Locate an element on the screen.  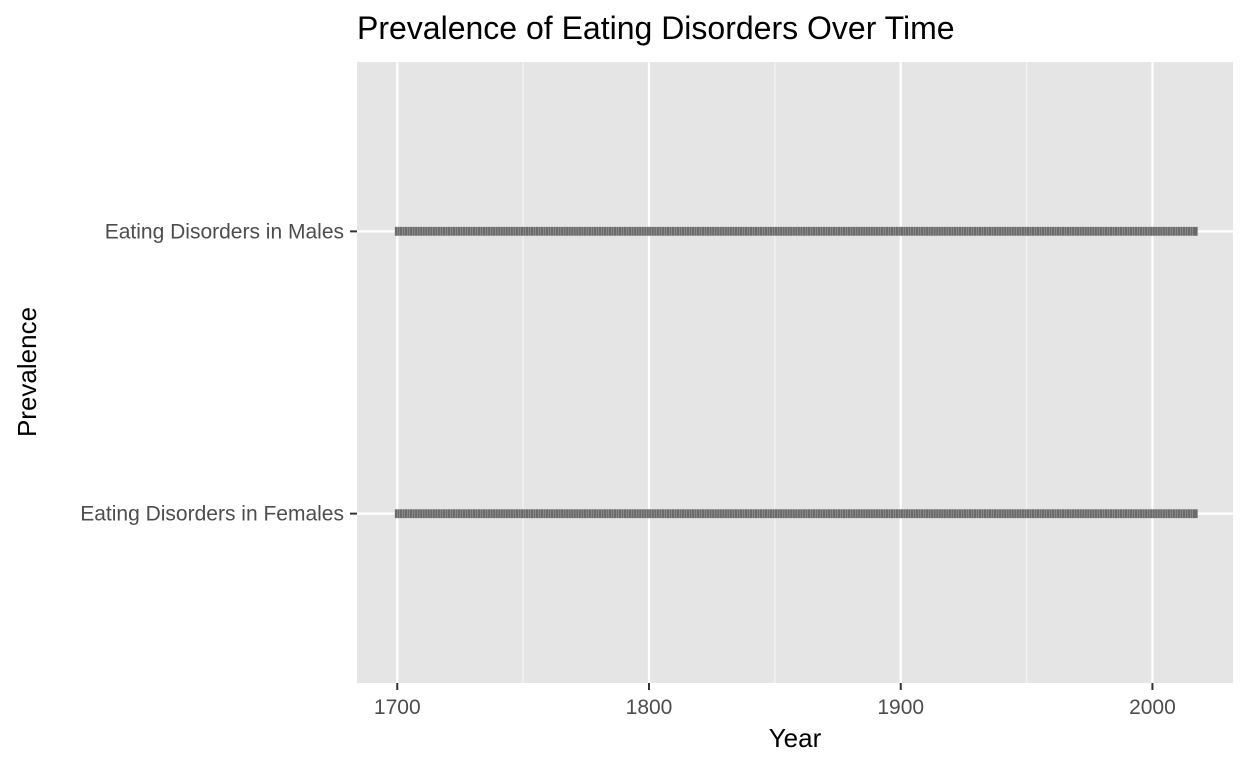
chart-title: Prevalence of Eating Disorders Over Time is located at coordinates (656, 28).